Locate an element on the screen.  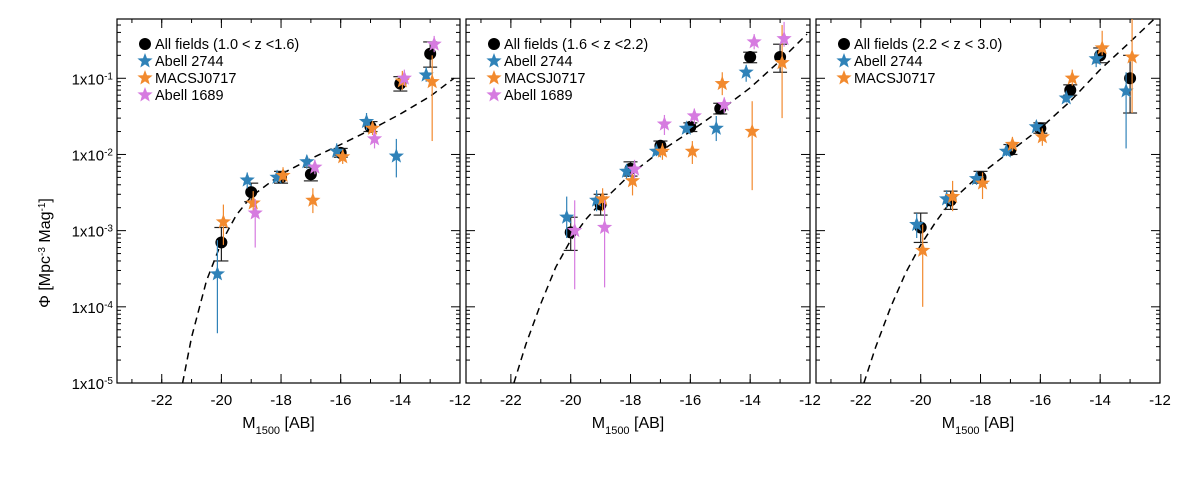
y-tick-label: 1x10⁻⁵ is located at coordinates (93, 385).